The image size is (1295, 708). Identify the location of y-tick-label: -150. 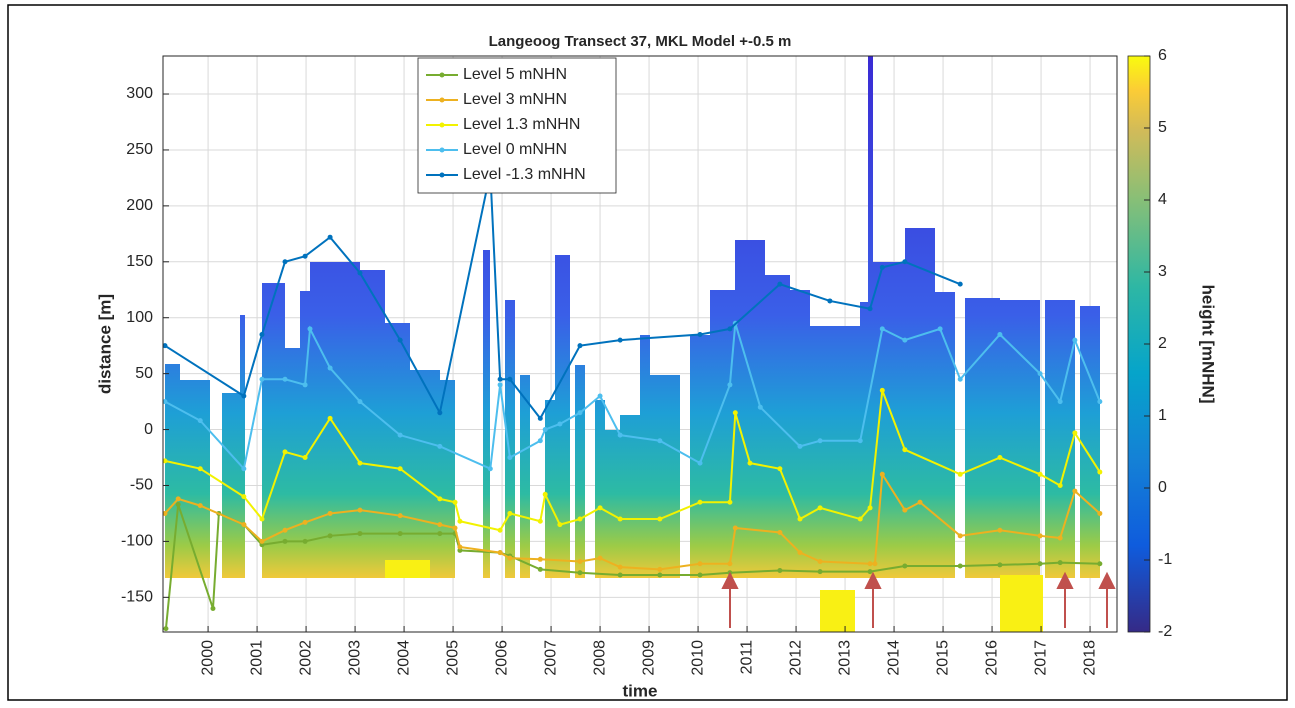
(137, 597).